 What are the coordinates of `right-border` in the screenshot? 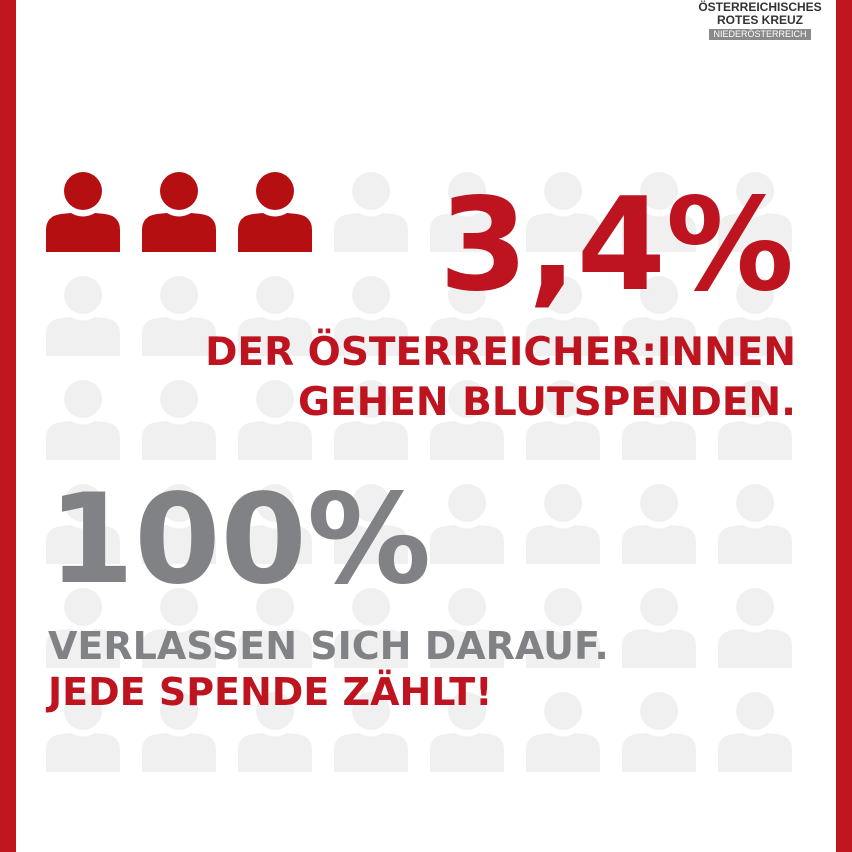 It's located at (844, 426).